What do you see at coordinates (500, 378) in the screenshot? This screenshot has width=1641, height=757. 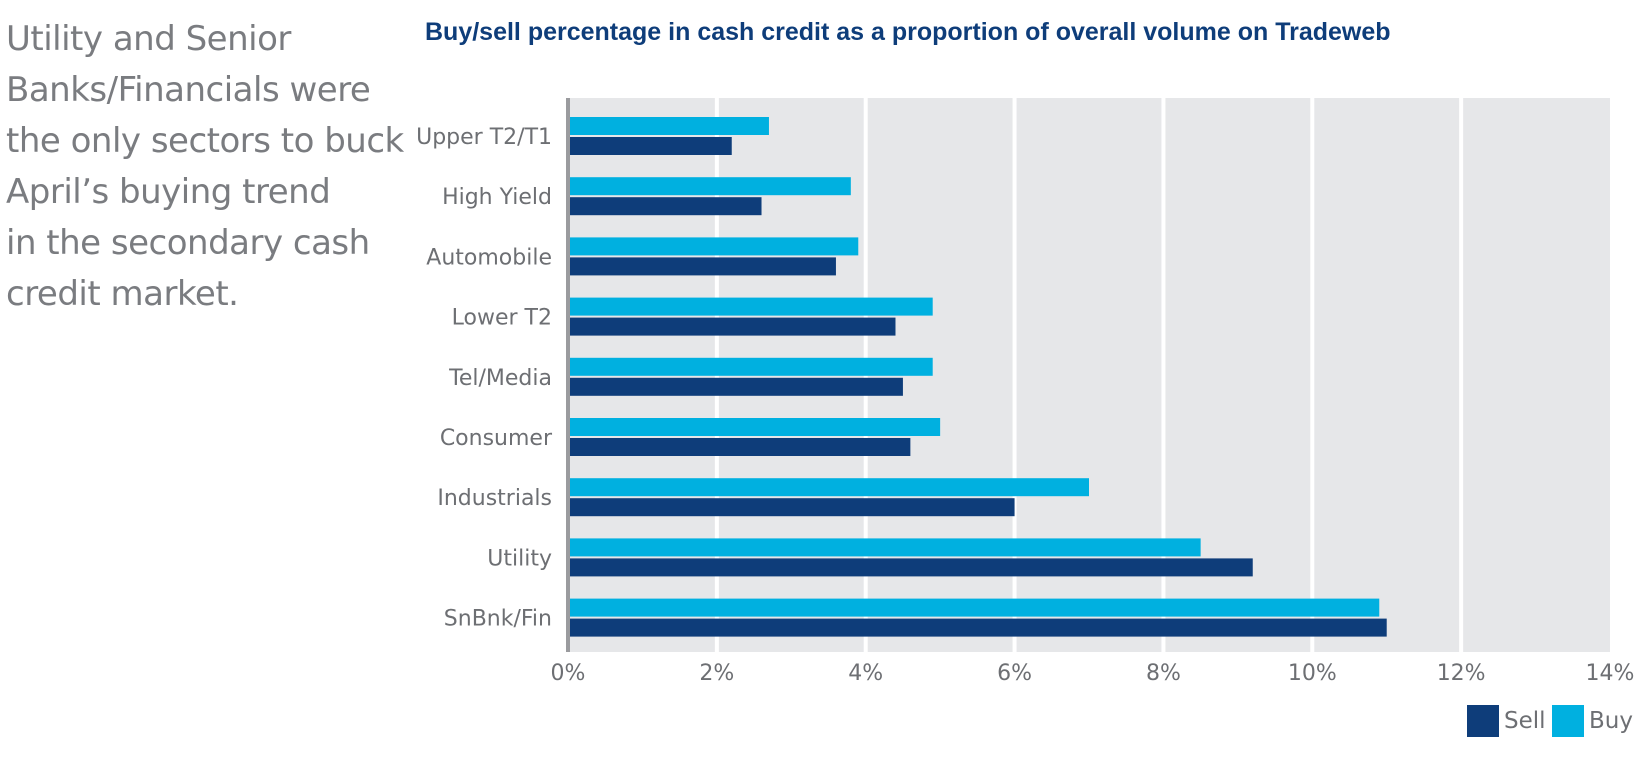 I see `category-label: Tel/Media` at bounding box center [500, 378].